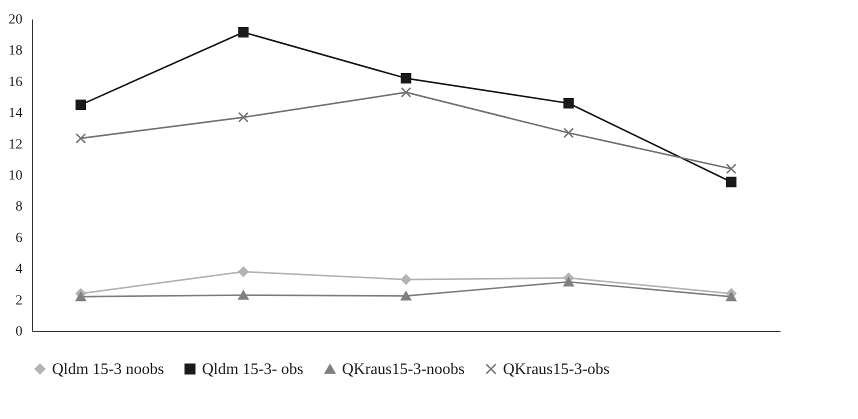 Image resolution: width=858 pixels, height=419 pixels. Describe the element at coordinates (15, 114) in the screenshot. I see `y-tick-label: 14` at that location.